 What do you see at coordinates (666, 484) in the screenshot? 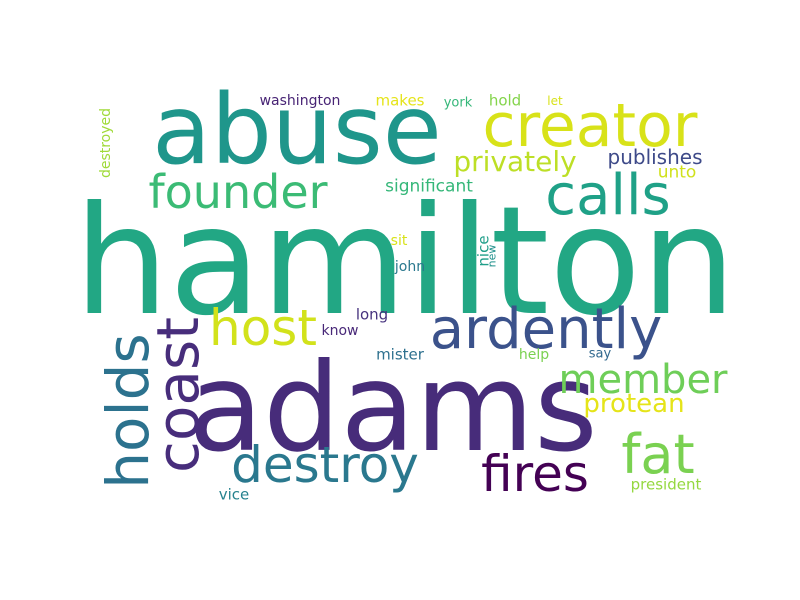
I see `word-president: president` at bounding box center [666, 484].